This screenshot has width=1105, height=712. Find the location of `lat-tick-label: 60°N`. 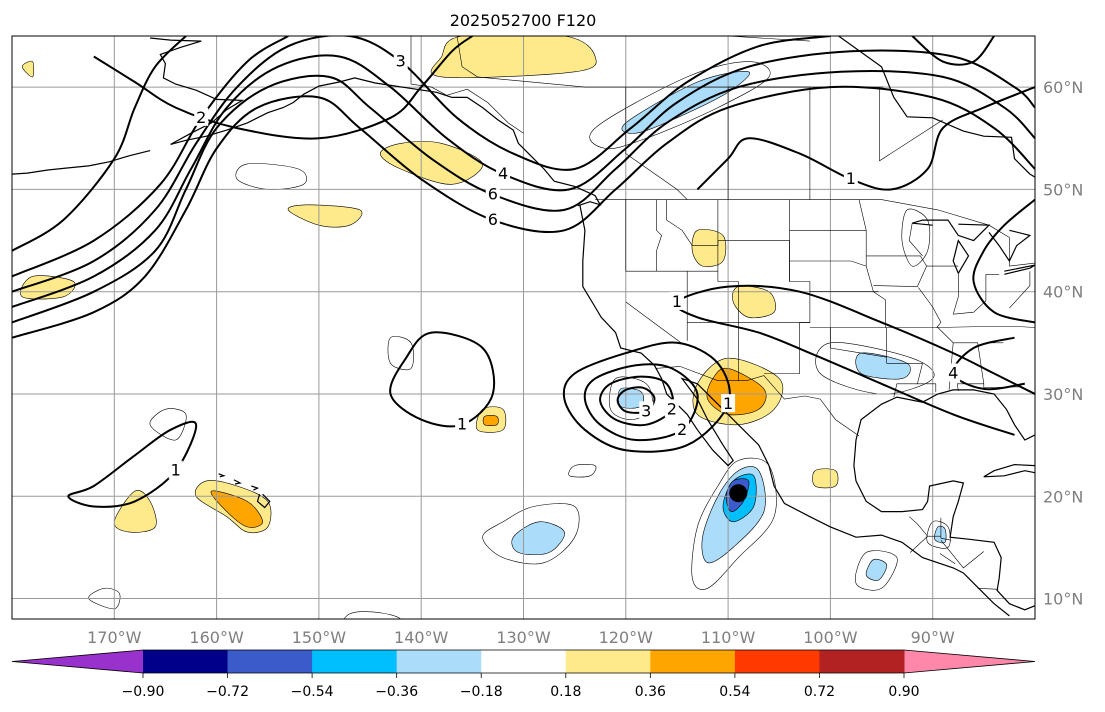

lat-tick-label: 60°N is located at coordinates (1063, 87).